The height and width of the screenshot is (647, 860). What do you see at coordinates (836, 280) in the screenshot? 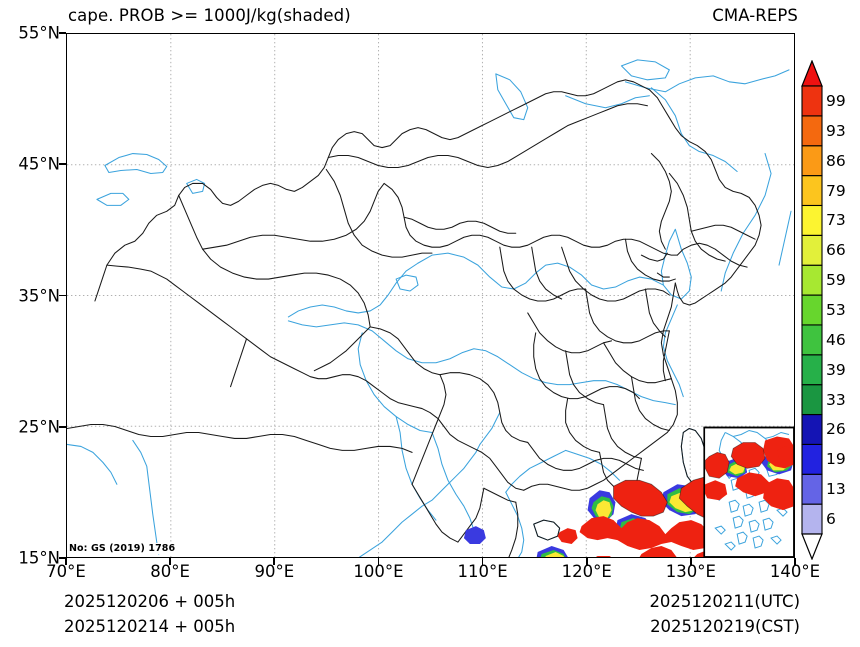
I see `colorbar-tick-label: 59` at bounding box center [836, 280].